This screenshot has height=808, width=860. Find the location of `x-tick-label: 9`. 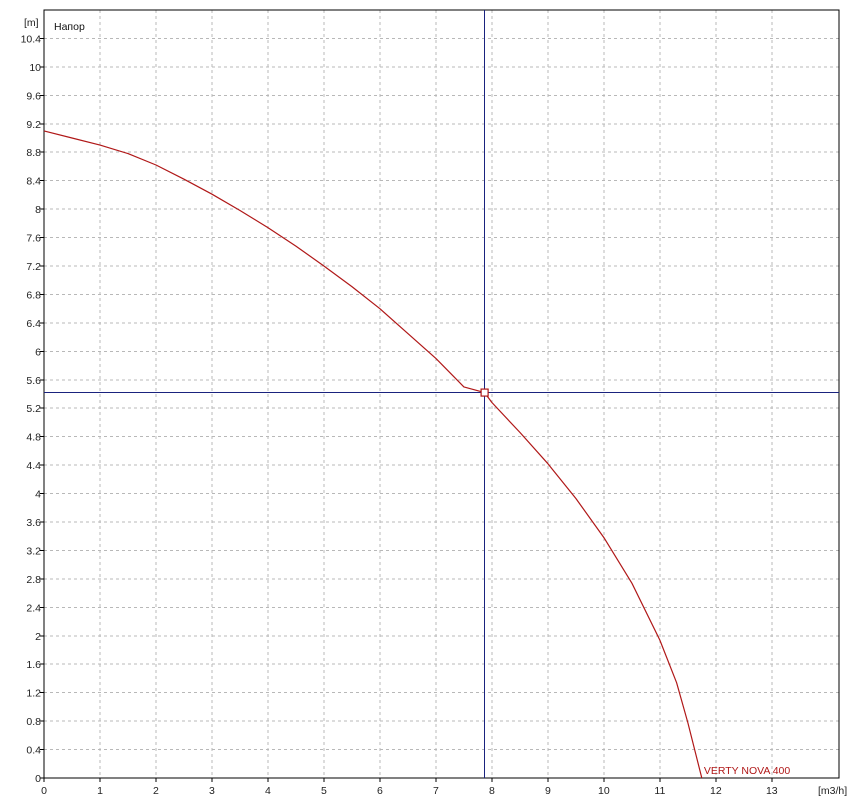

x-tick-label: 9 is located at coordinates (548, 791).